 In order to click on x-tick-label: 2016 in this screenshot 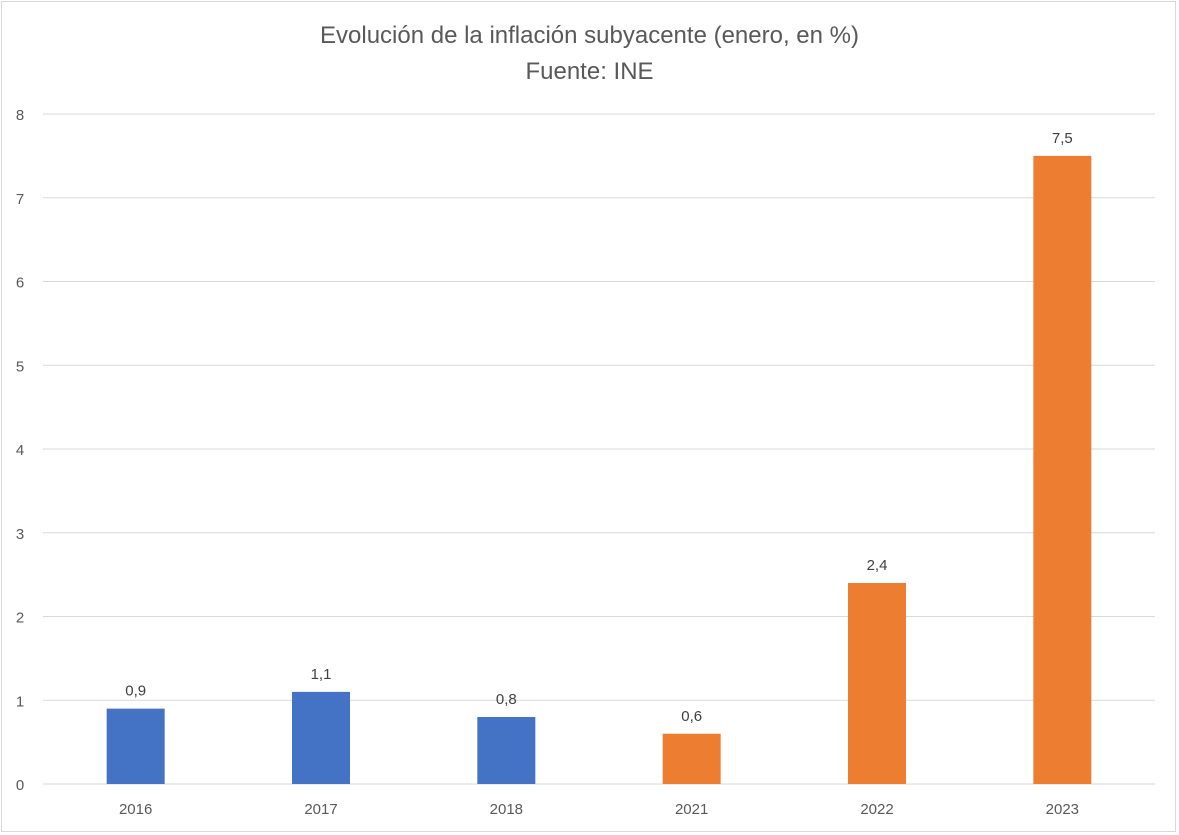, I will do `click(135, 809)`.